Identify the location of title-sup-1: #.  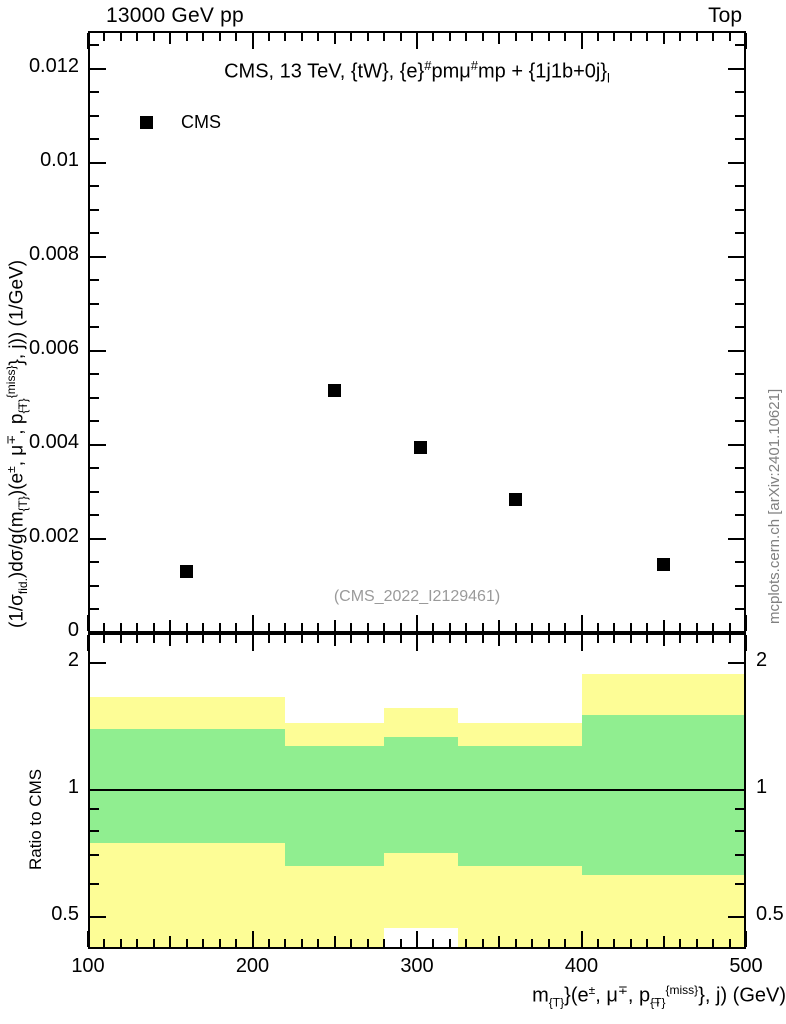
(428, 65).